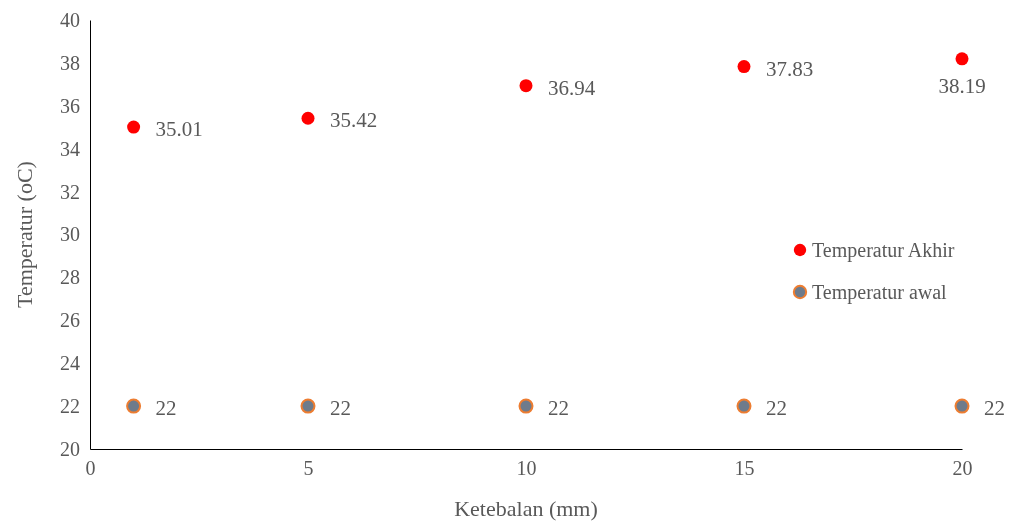 Image resolution: width=1013 pixels, height=527 pixels. What do you see at coordinates (179, 129) in the screenshot?
I see `data-label: 35.01` at bounding box center [179, 129].